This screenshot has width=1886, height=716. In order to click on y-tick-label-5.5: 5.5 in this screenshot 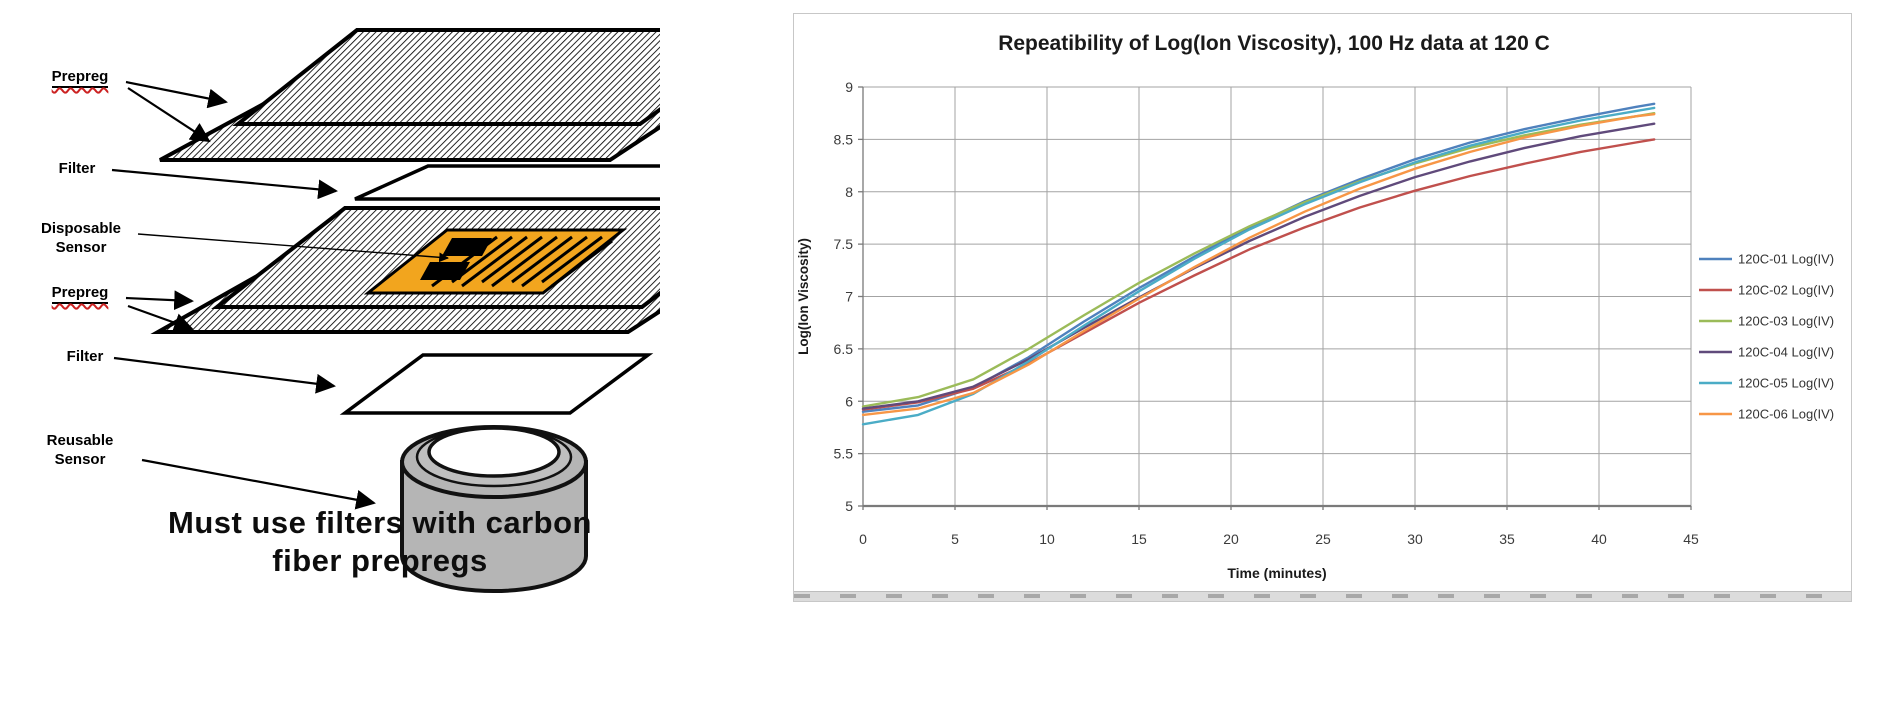, I will do `click(844, 454)`.